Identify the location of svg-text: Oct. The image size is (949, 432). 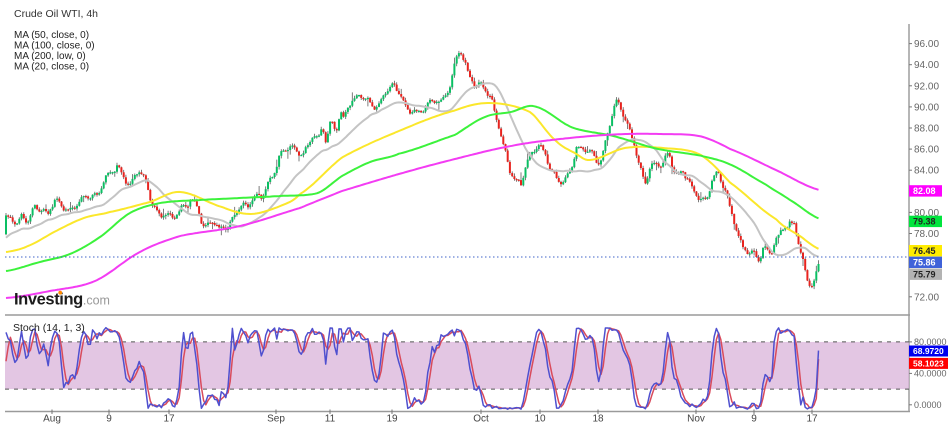
(481, 419).